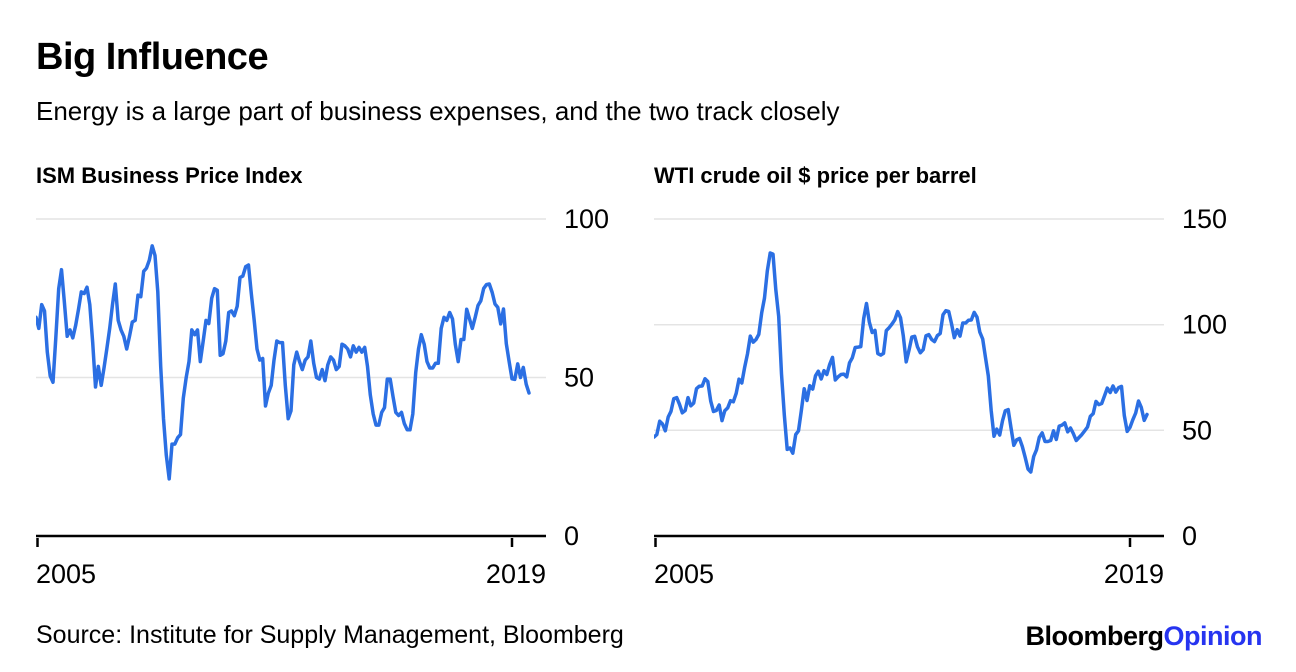  Describe the element at coordinates (1213, 636) in the screenshot. I see `brand-opinion: Opinion` at that location.